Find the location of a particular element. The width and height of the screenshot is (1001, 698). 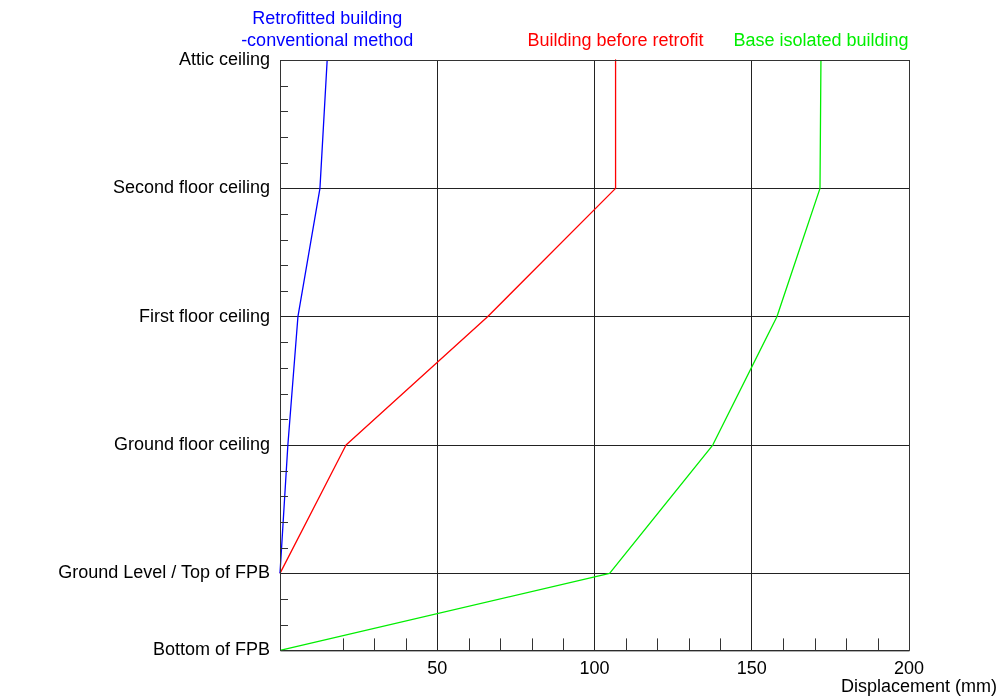

y-tick-label: Second floor ceiling is located at coordinates (191, 187).